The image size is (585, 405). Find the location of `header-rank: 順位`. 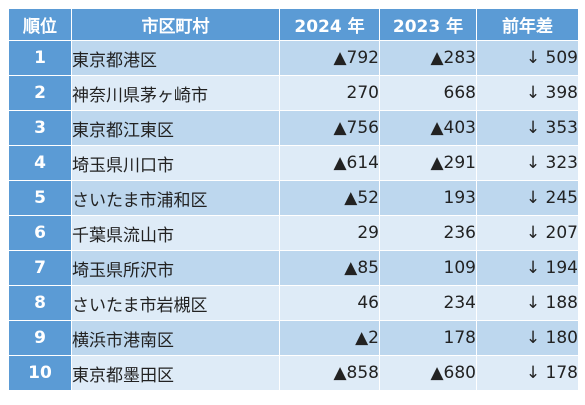

header-rank: 順位 is located at coordinates (40, 24).